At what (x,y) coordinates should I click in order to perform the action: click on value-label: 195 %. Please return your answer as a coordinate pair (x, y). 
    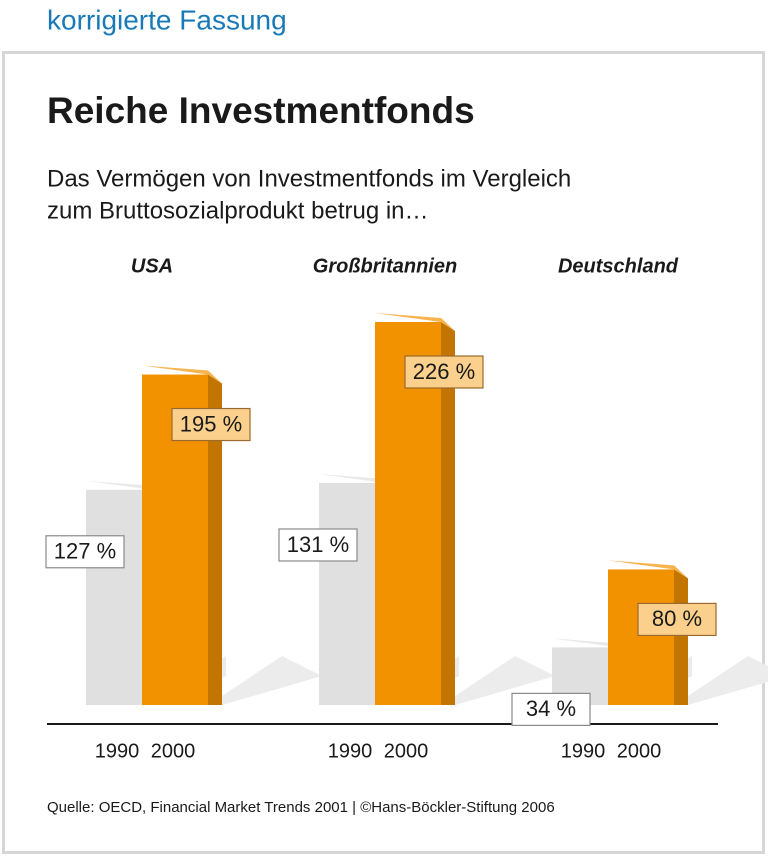
    Looking at the image, I should click on (211, 423).